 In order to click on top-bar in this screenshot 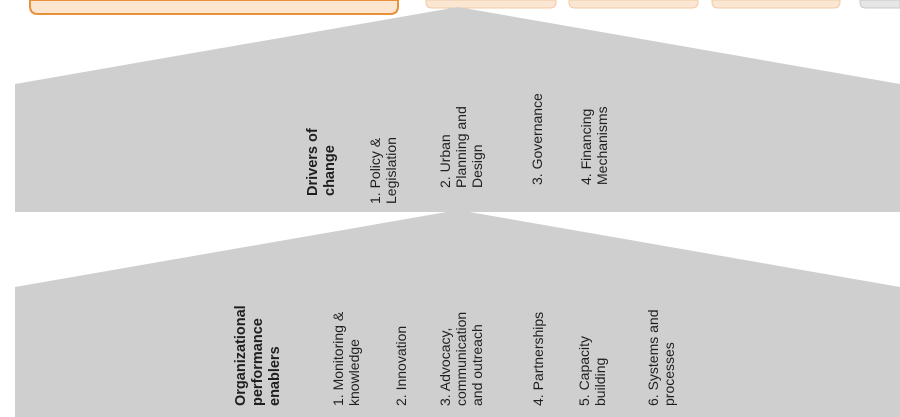, I will do `click(214, 7)`.